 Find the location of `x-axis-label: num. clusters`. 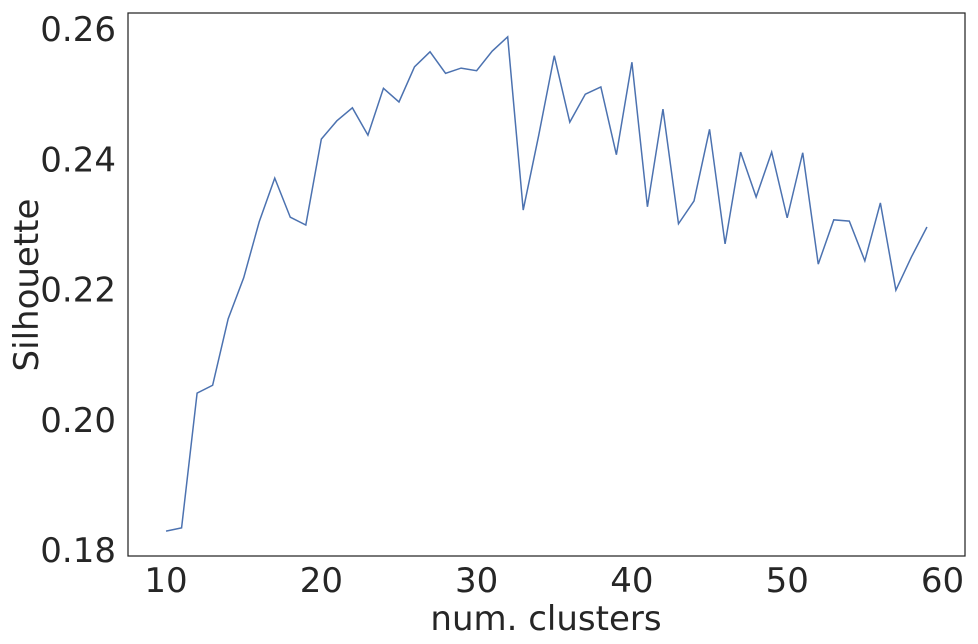

x-axis-label: num. clusters is located at coordinates (545, 619).